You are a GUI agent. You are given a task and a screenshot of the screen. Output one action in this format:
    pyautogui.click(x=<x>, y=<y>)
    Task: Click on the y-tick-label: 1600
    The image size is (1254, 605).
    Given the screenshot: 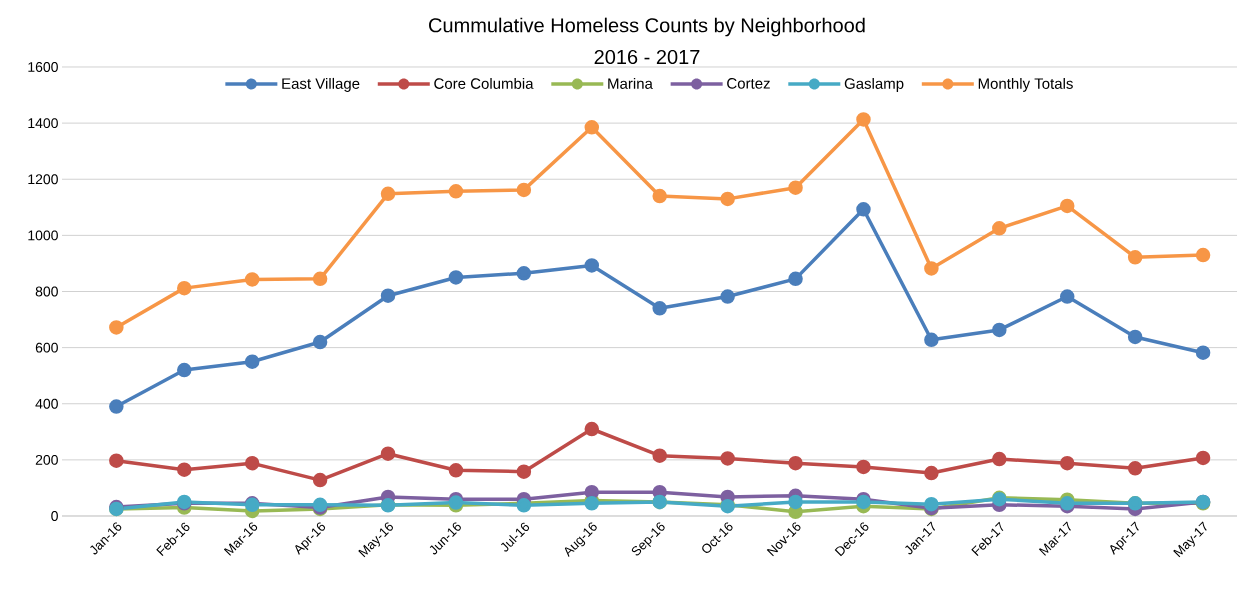 What is the action you would take?
    pyautogui.click(x=43, y=67)
    